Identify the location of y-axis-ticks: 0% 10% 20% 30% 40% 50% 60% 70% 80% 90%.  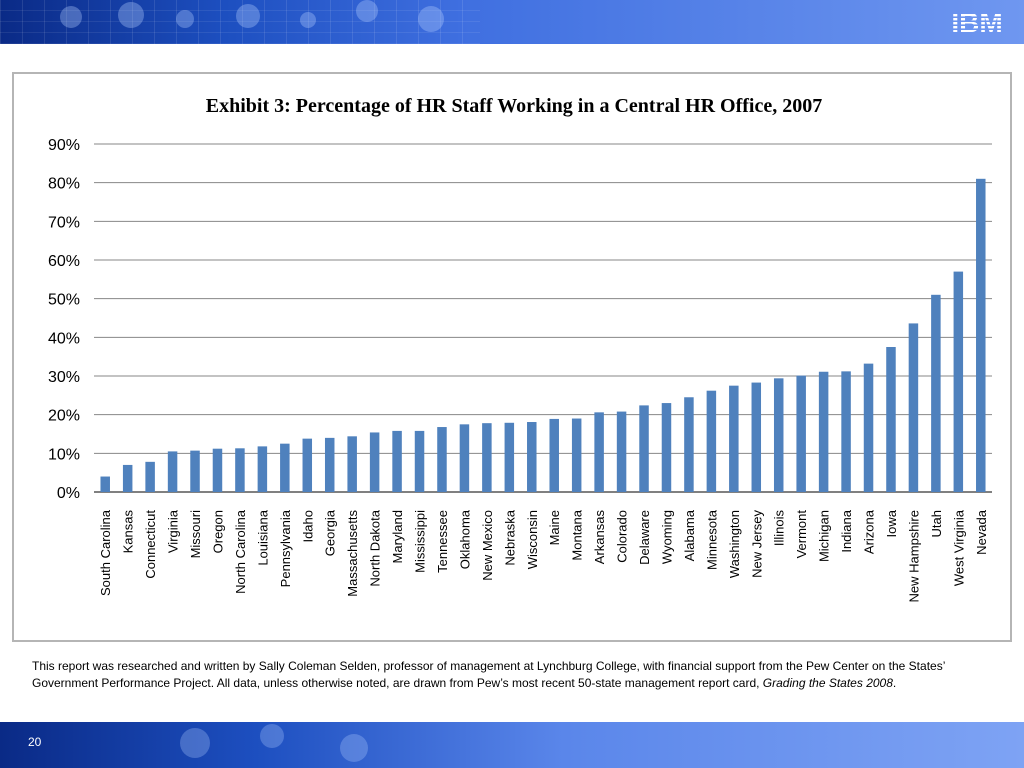
(64, 319).